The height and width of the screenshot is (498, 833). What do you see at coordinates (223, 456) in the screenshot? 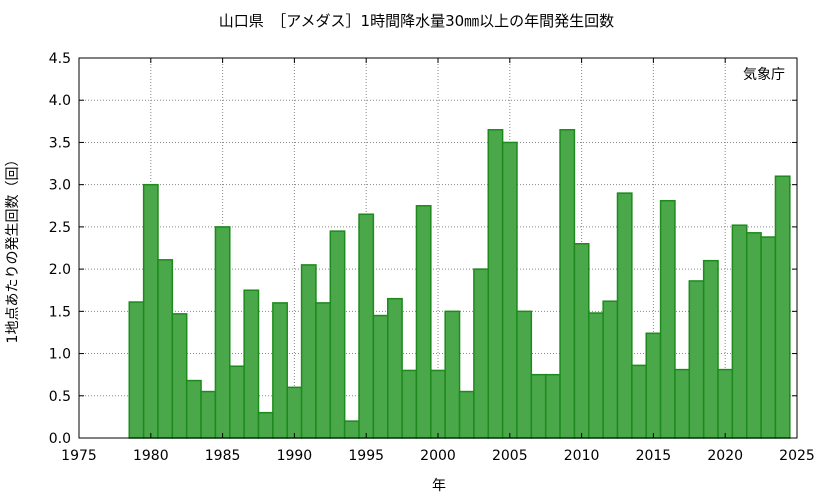
I see `x-tick-label: 1985` at bounding box center [223, 456].